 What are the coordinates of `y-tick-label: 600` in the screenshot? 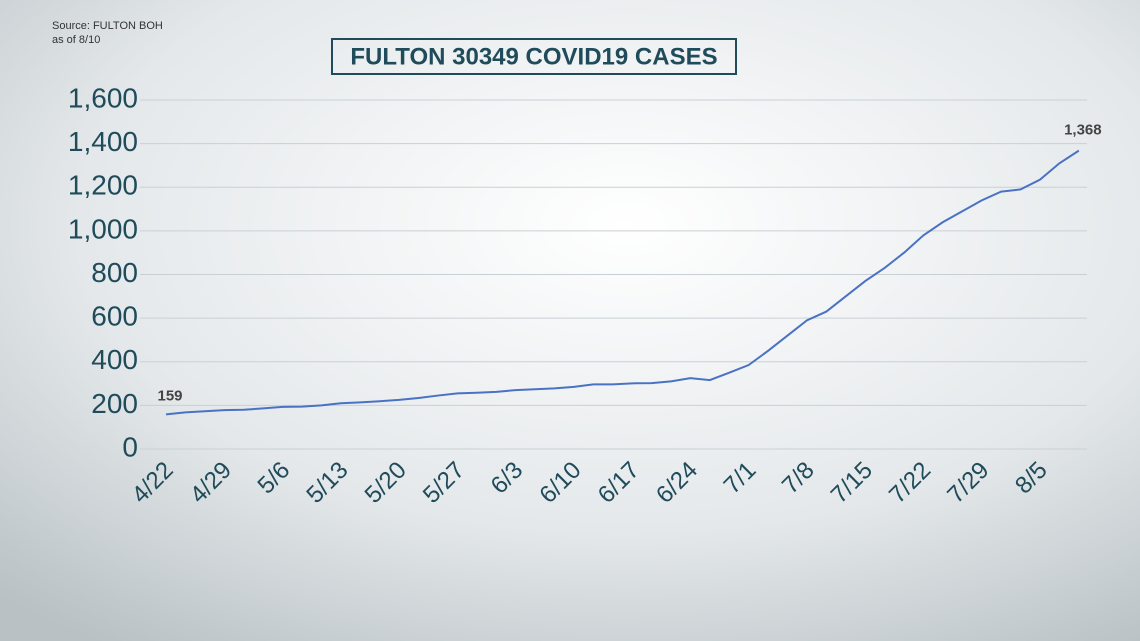 It's located at (114, 316).